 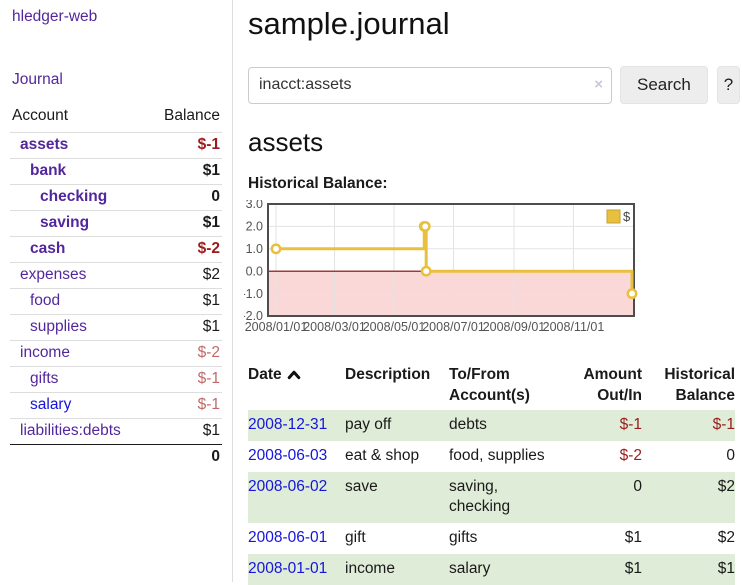 I want to click on x-tick-label: 2008/03/01, so click(x=334, y=327).